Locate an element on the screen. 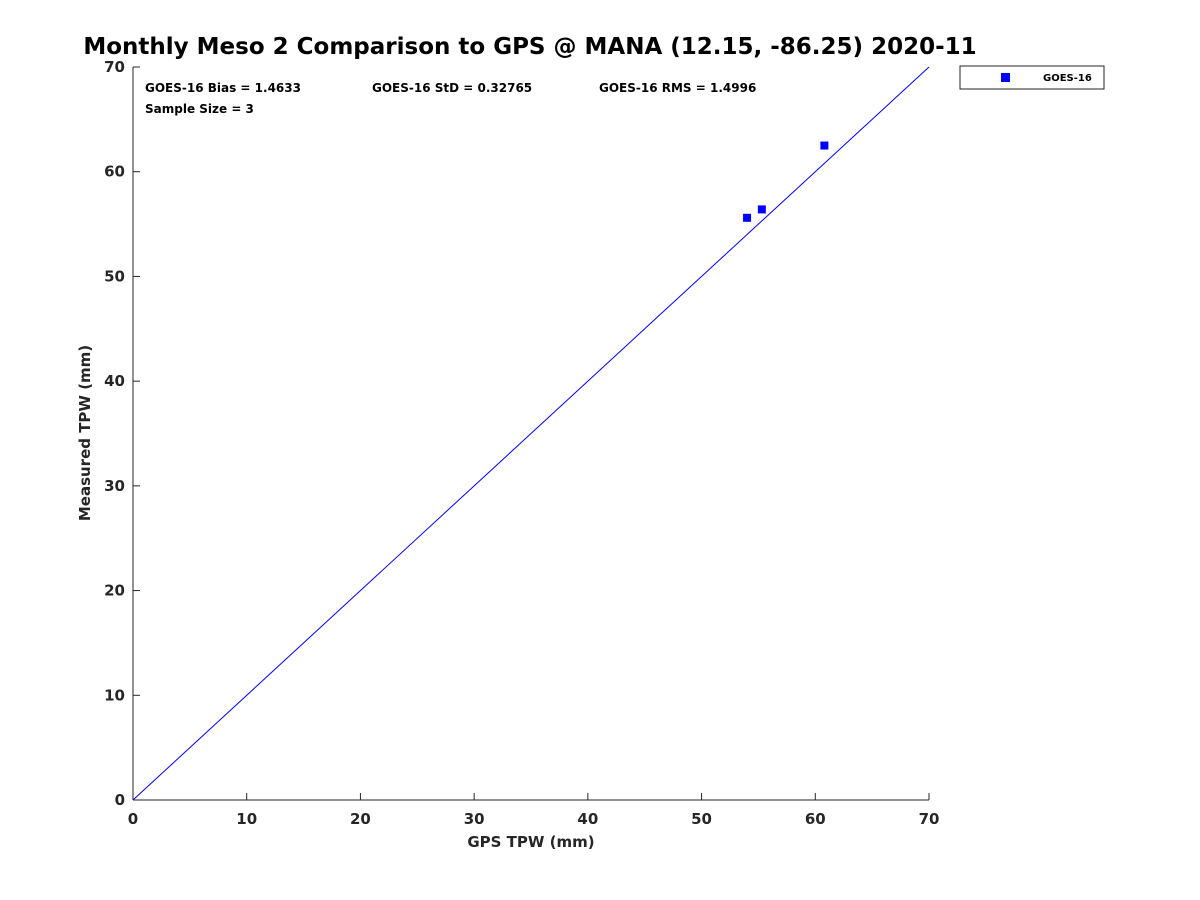 Image resolution: width=1200 pixels, height=900 pixels. y-tick-label: 60 is located at coordinates (114, 172).